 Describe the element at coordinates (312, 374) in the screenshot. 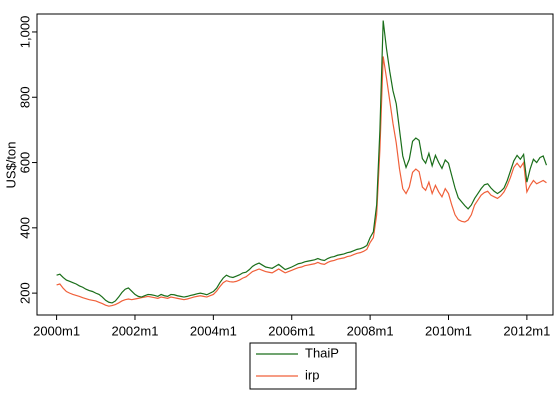

I see `legend-label: irp` at that location.